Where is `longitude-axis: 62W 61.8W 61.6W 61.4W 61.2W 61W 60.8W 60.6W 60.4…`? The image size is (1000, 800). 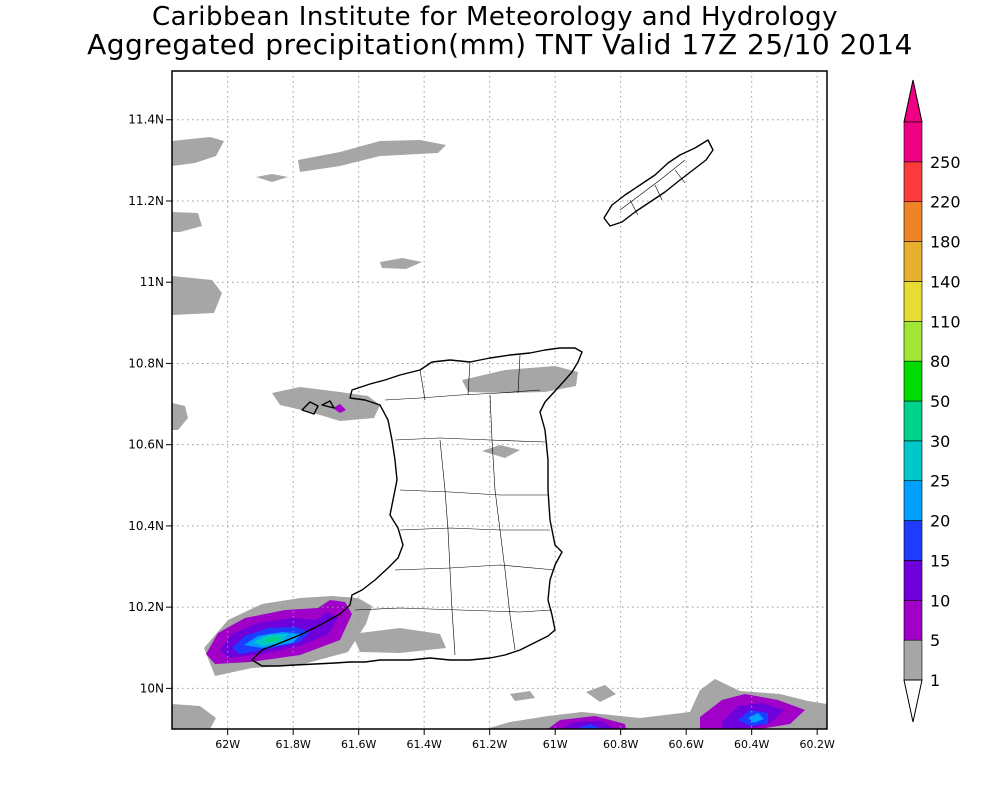
longitude-axis: 62W 61.8W 61.6W 61.4W 61.2W 61W 60.8W 60.6W 60.4… is located at coordinates (525, 740).